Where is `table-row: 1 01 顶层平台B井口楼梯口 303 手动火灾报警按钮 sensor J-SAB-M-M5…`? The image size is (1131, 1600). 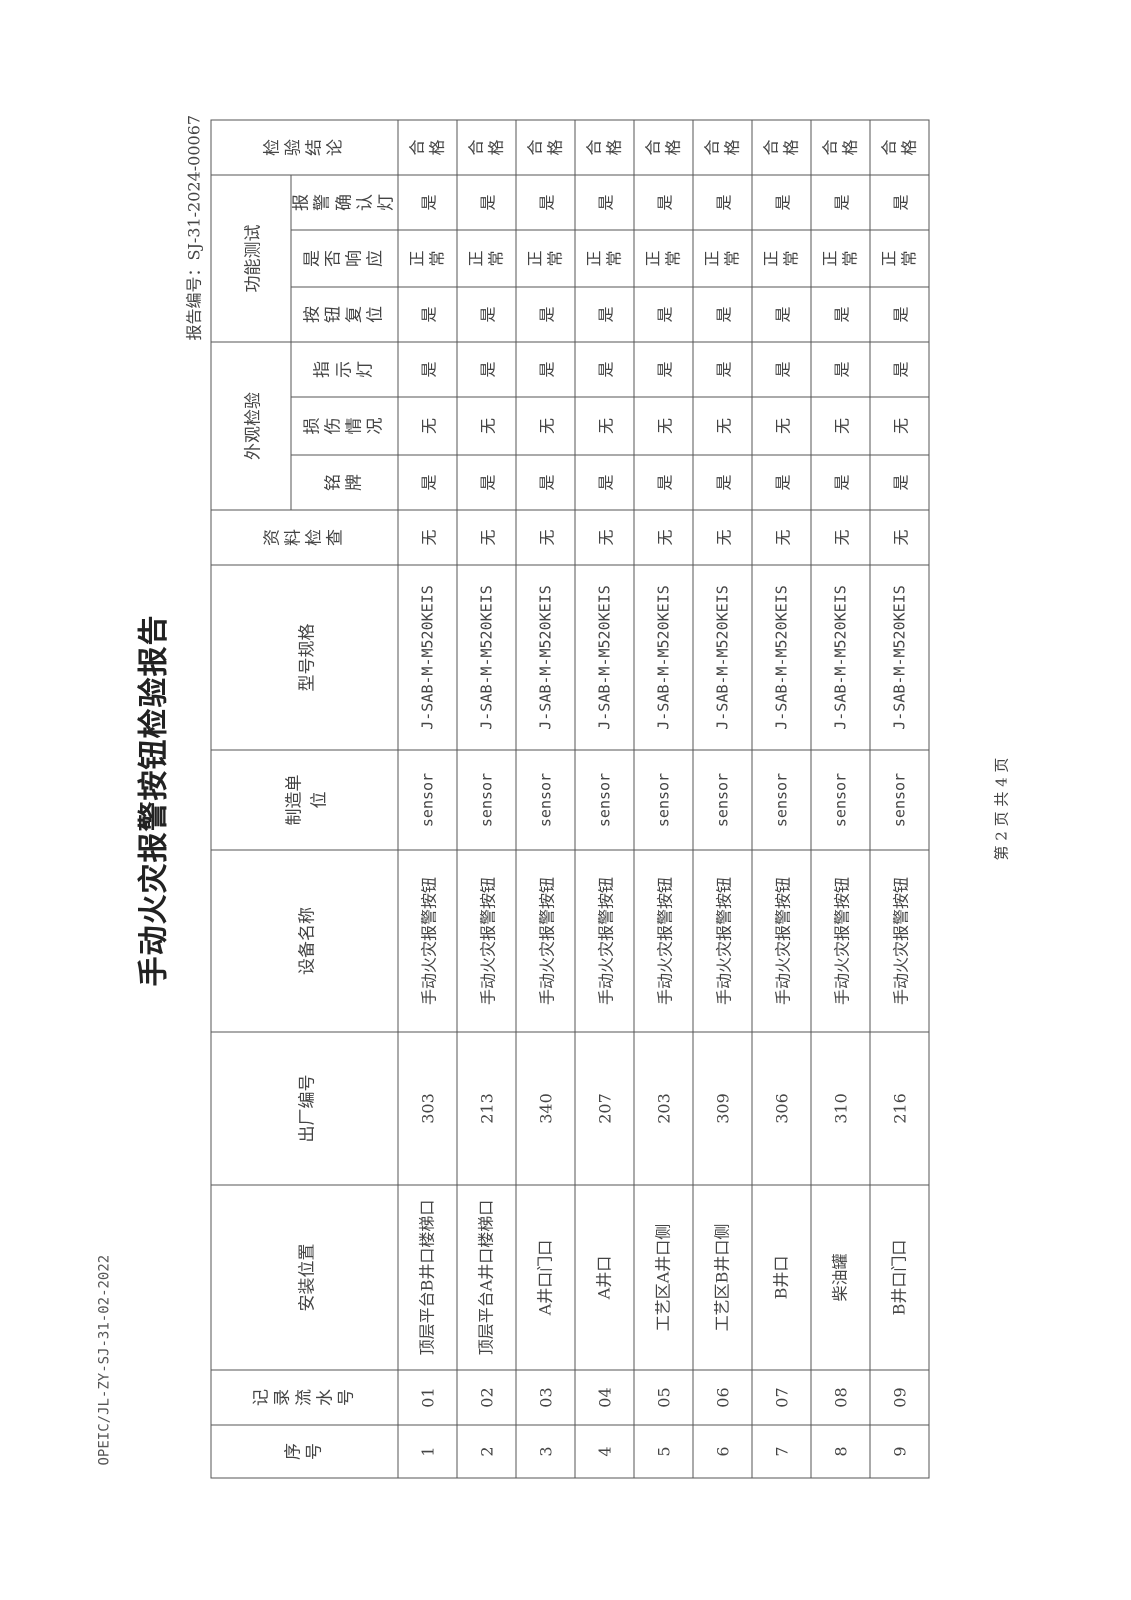 table-row: 1 01 顶层平台B井口楼梯口 303 手动火灾报警按钮 sensor J-SAB-M-M5… is located at coordinates (427, 798).